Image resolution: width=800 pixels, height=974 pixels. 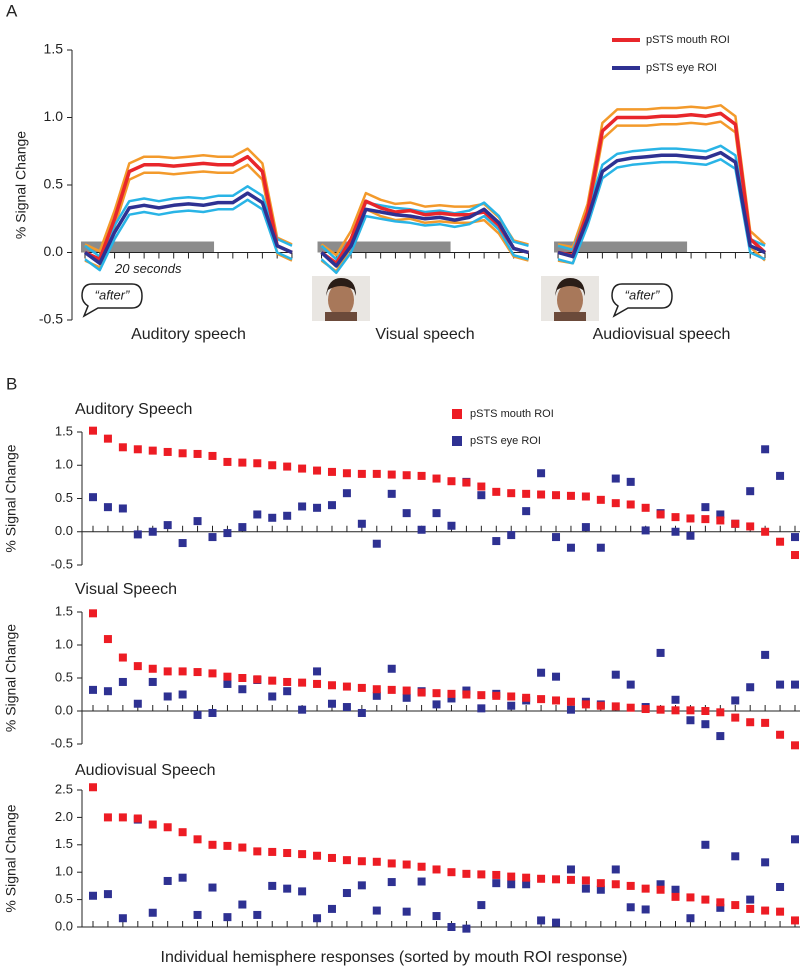 What do you see at coordinates (64, 871) in the screenshot?
I see `y-tick-label: 1.0` at bounding box center [64, 871].